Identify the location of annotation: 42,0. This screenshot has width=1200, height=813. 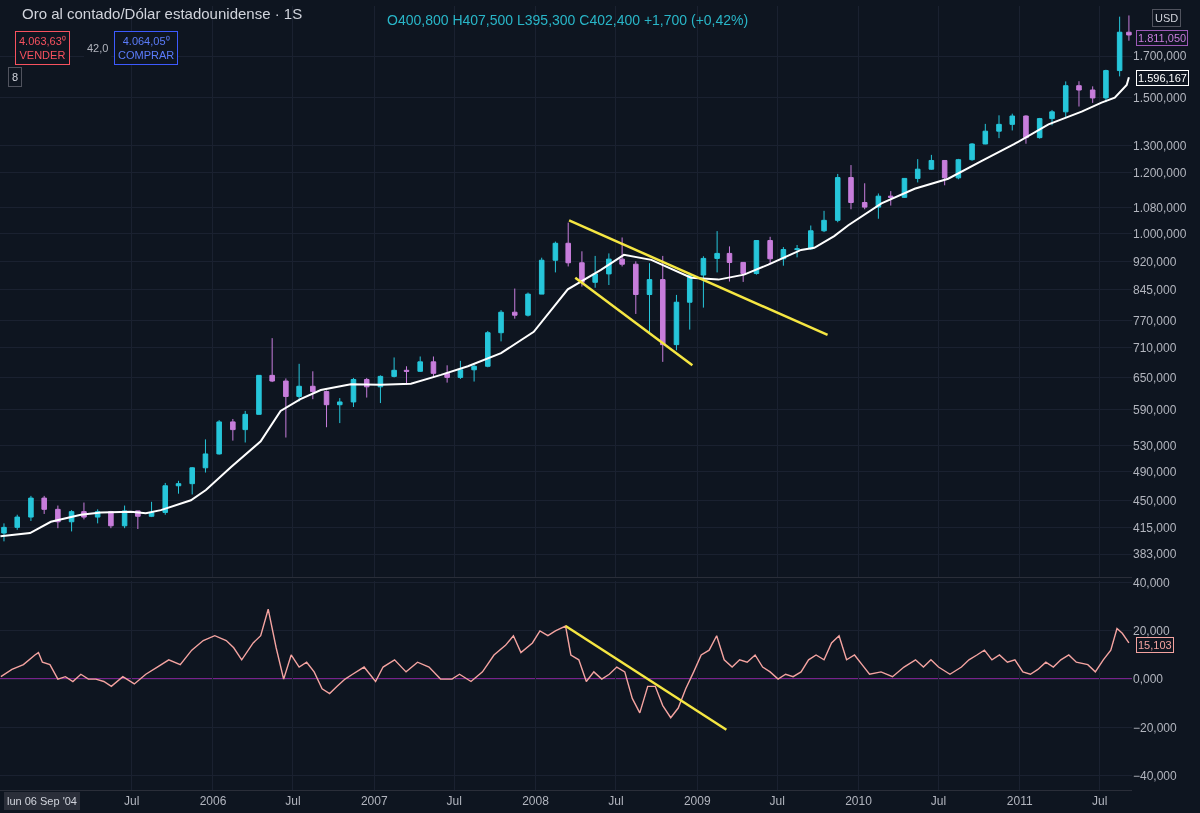
(98, 48).